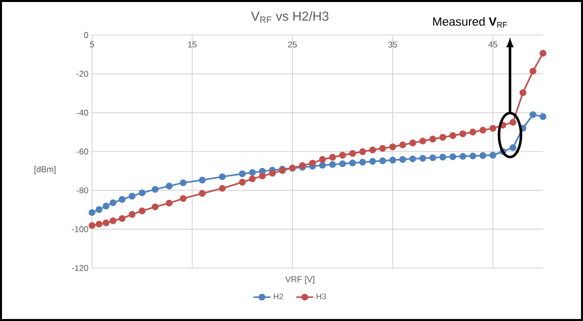 The height and width of the screenshot is (321, 583). Describe the element at coordinates (82, 113) in the screenshot. I see `y-tick-label: -40` at that location.